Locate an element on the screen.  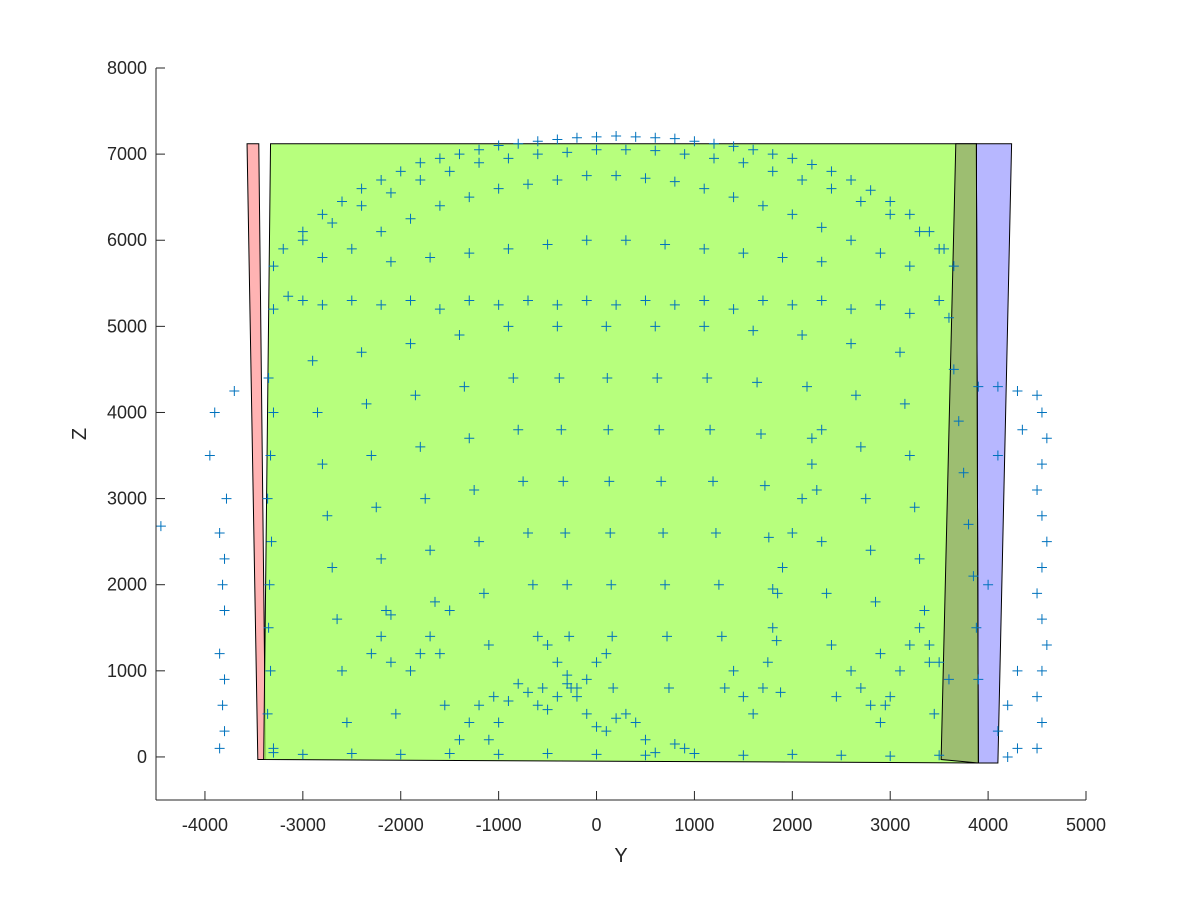
y-tick-label: 3000 is located at coordinates (127, 499).